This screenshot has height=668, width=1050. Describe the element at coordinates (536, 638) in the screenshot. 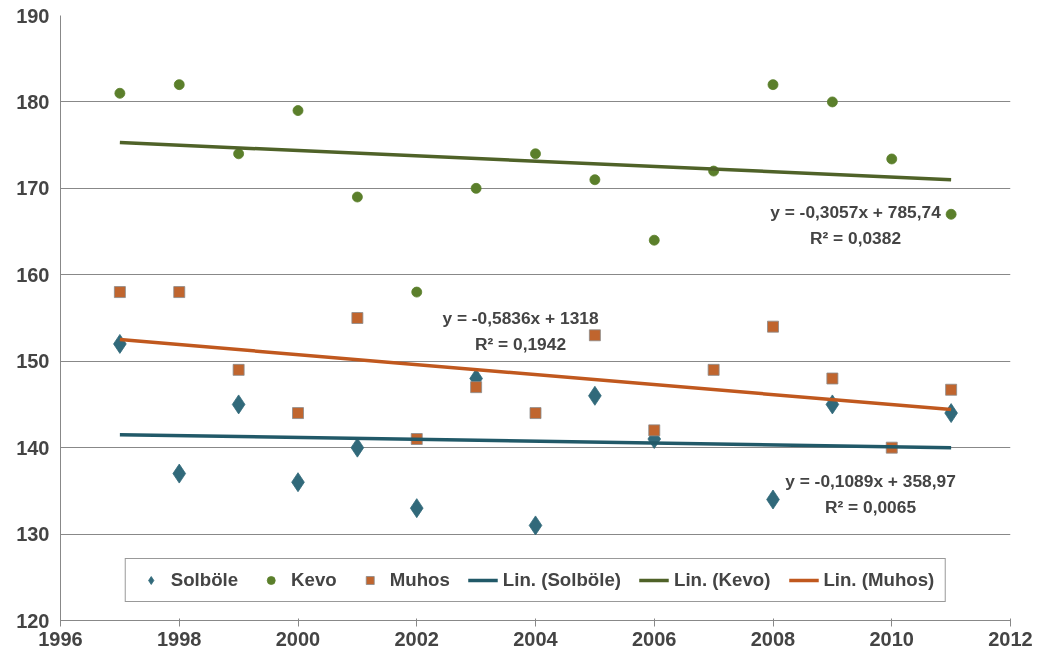

I see `x-tick-label: 2004` at that location.